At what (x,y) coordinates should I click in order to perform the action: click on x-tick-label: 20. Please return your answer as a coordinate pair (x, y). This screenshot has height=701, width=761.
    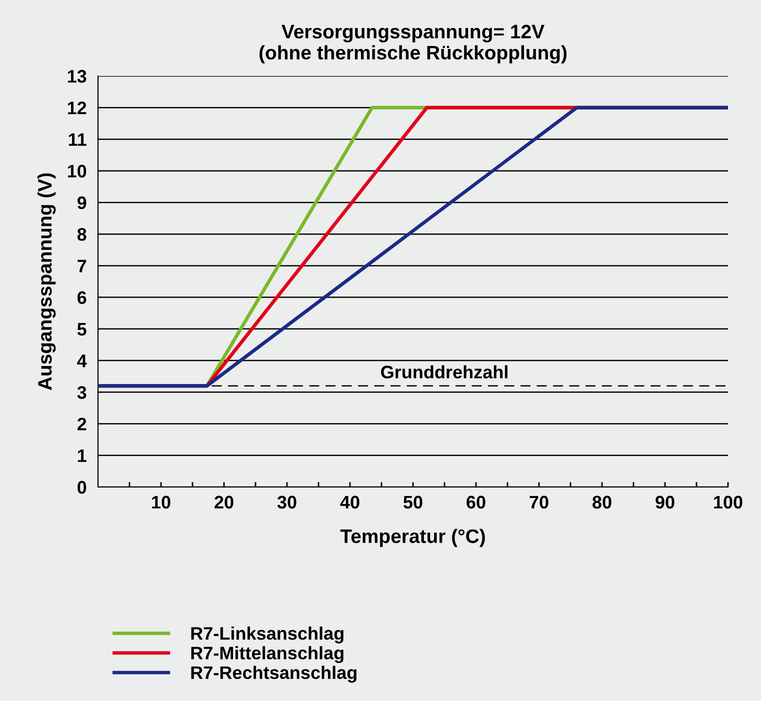
    Looking at the image, I should click on (224, 502).